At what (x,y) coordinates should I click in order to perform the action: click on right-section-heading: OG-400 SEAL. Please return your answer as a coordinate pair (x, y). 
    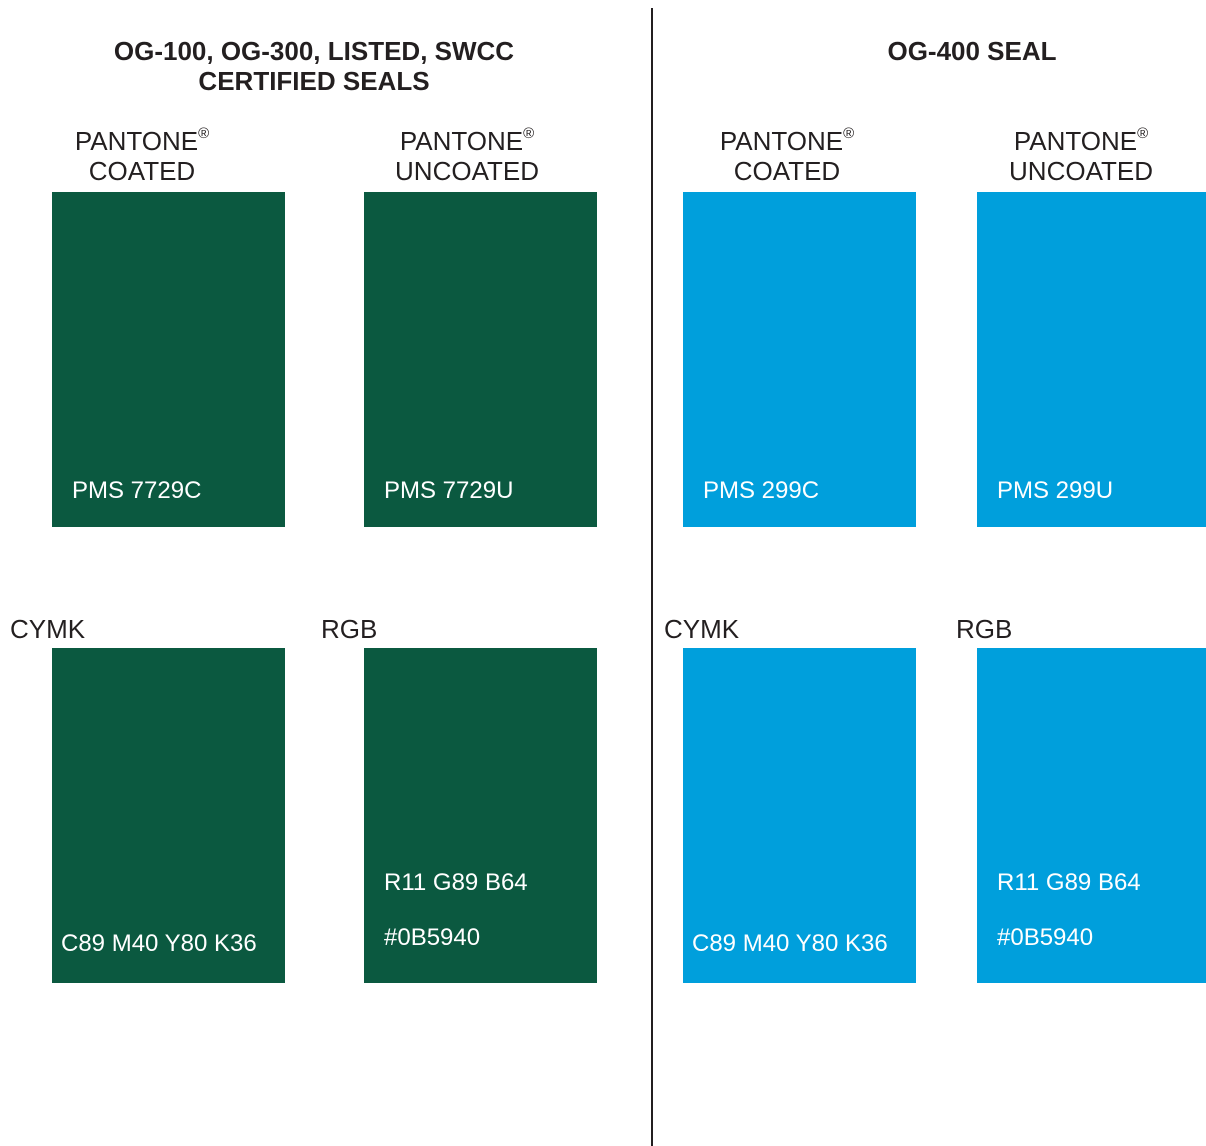
    Looking at the image, I should click on (972, 51).